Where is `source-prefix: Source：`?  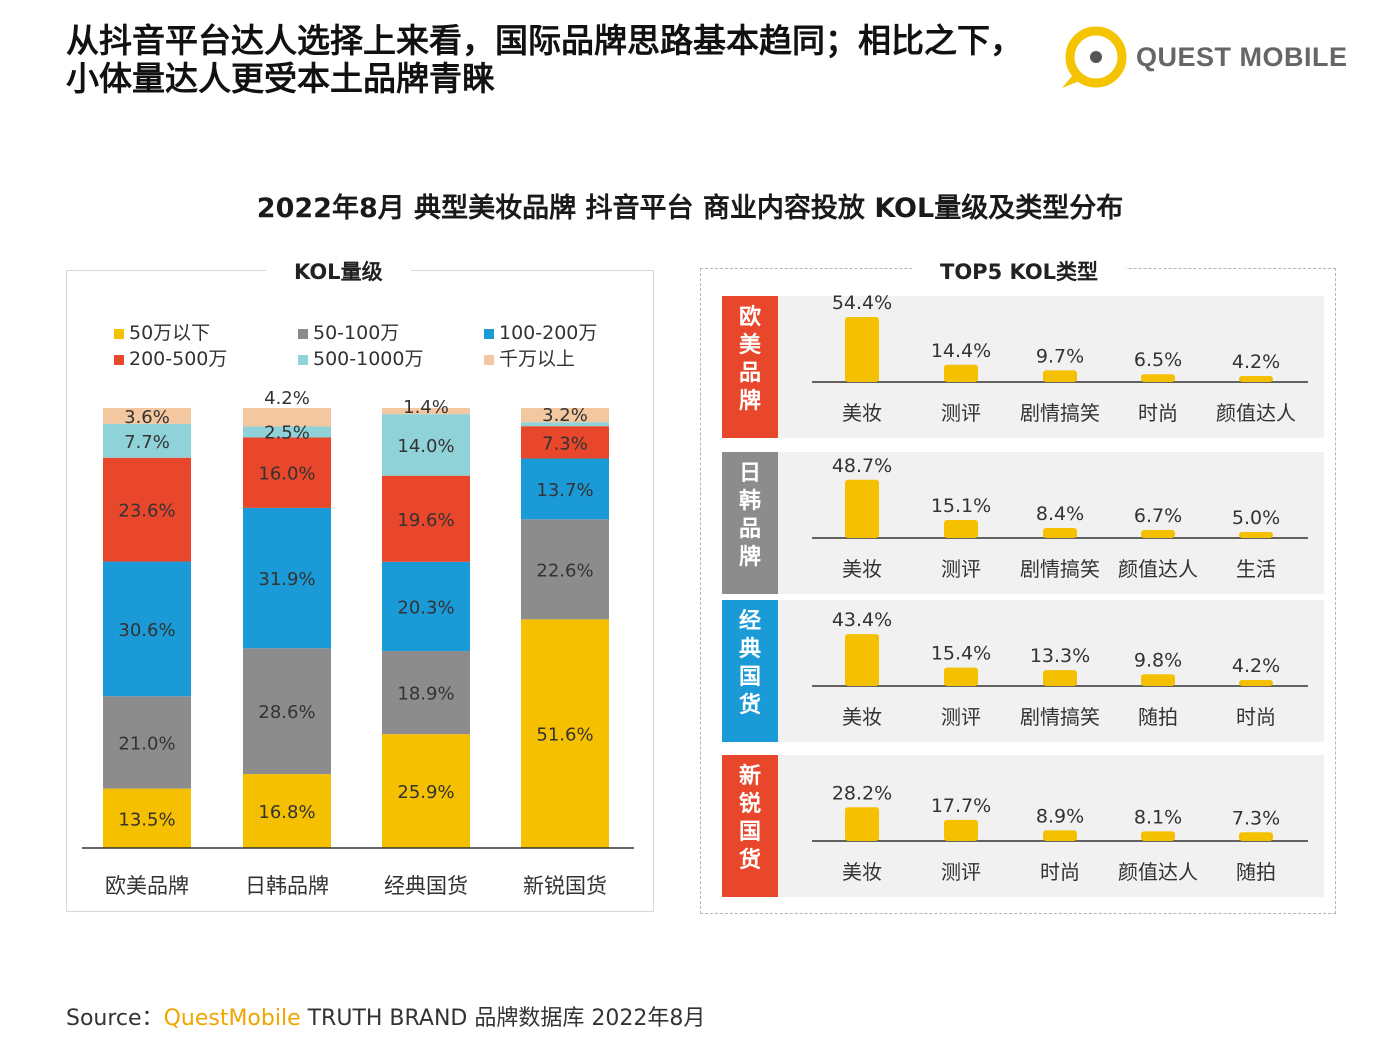
source-prefix: Source： is located at coordinates (115, 1018).